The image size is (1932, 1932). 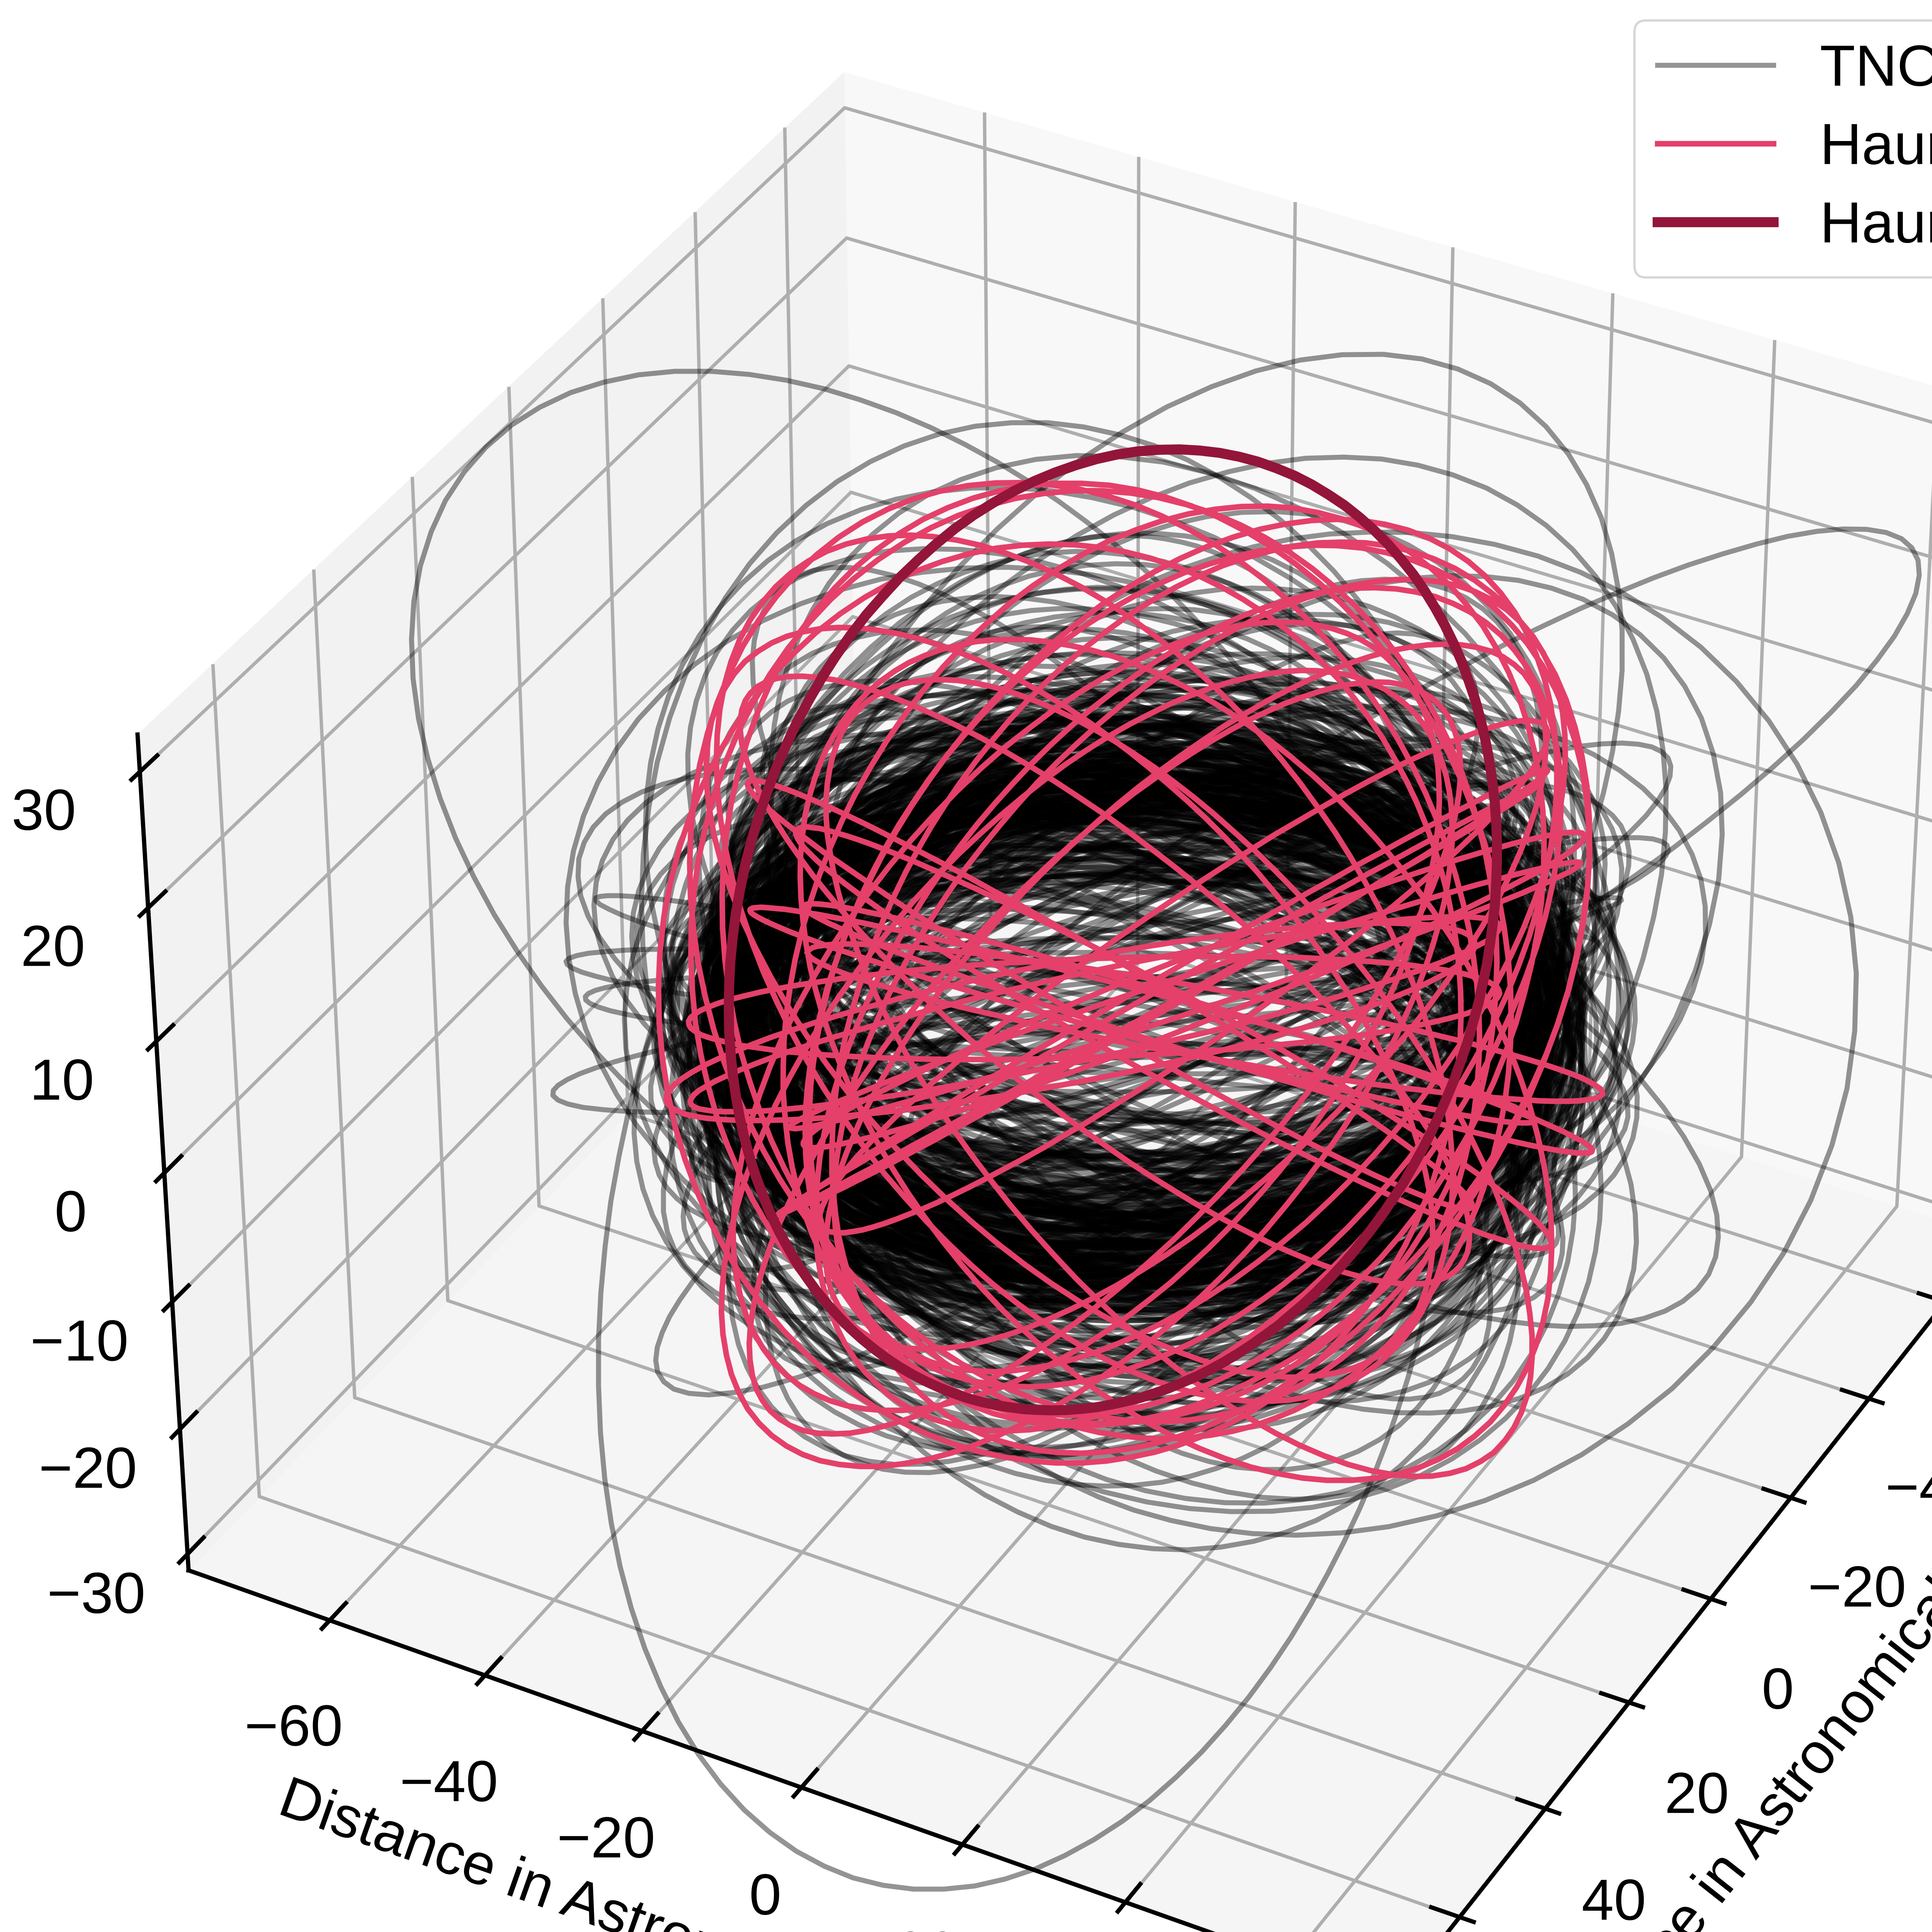 What do you see at coordinates (1876, 223) in the screenshot?
I see `svg-text: Haumea` at bounding box center [1876, 223].